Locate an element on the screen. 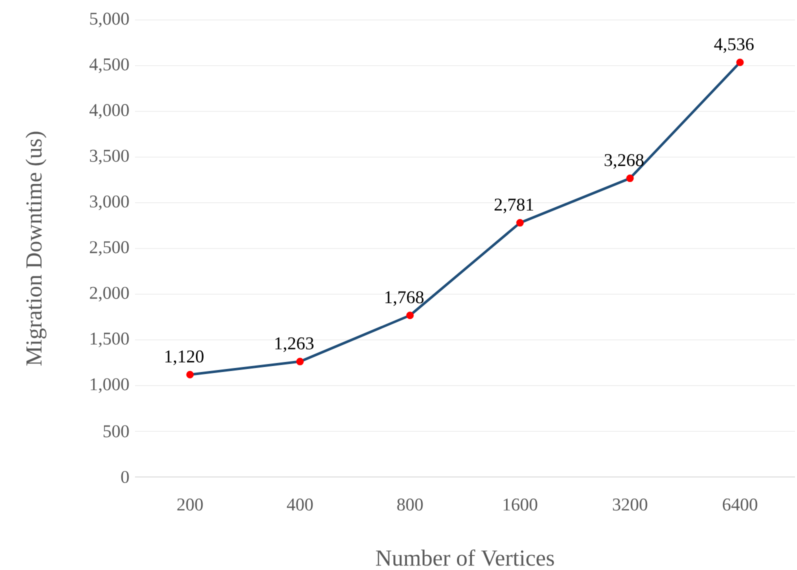 Image resolution: width=797 pixels, height=570 pixels. y-tick-label: 3,500 is located at coordinates (109, 157).